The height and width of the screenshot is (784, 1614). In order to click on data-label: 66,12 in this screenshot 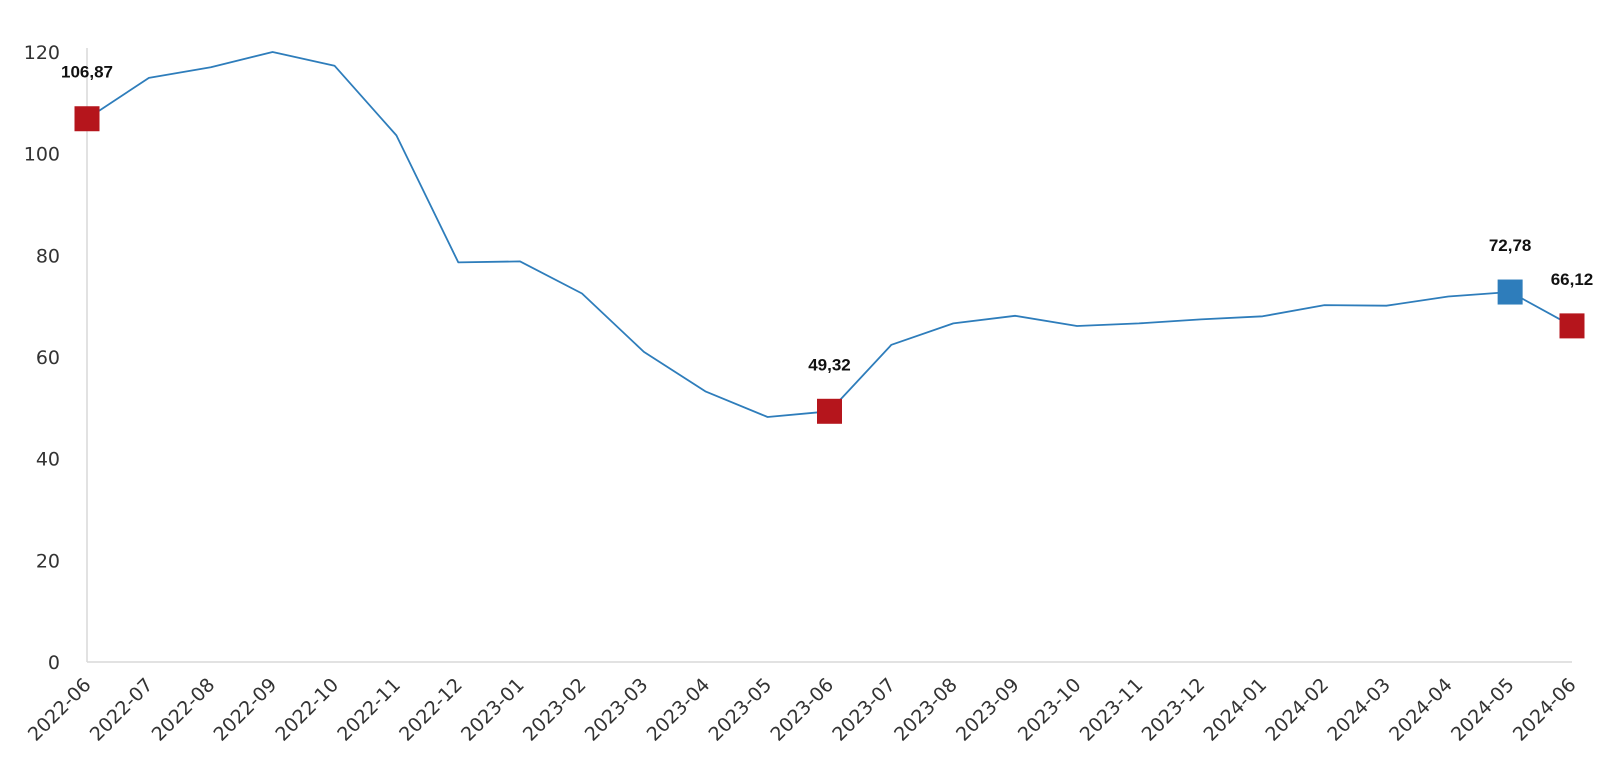, I will do `click(1572, 279)`.